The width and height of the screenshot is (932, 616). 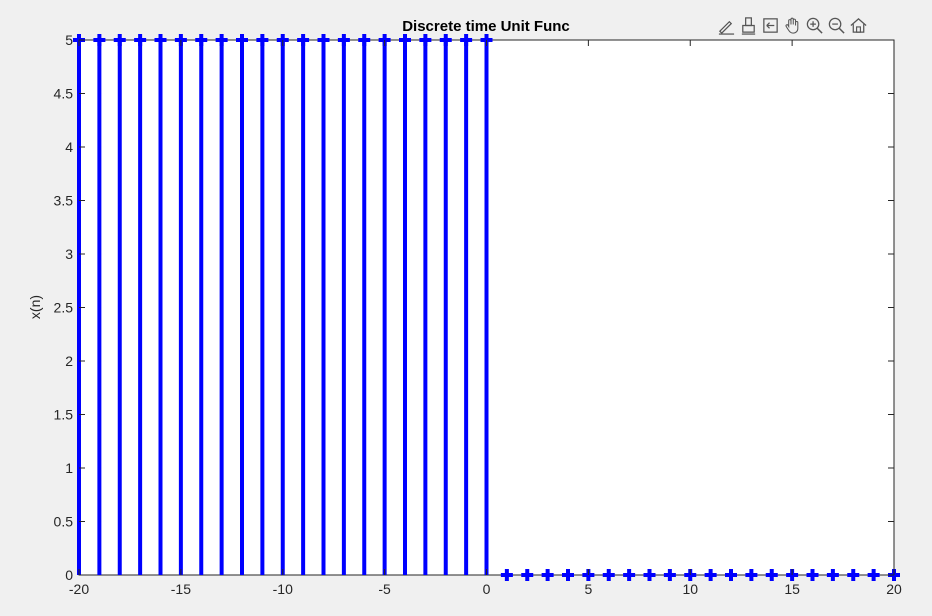 I want to click on x-tick-label: -10, so click(x=283, y=589).